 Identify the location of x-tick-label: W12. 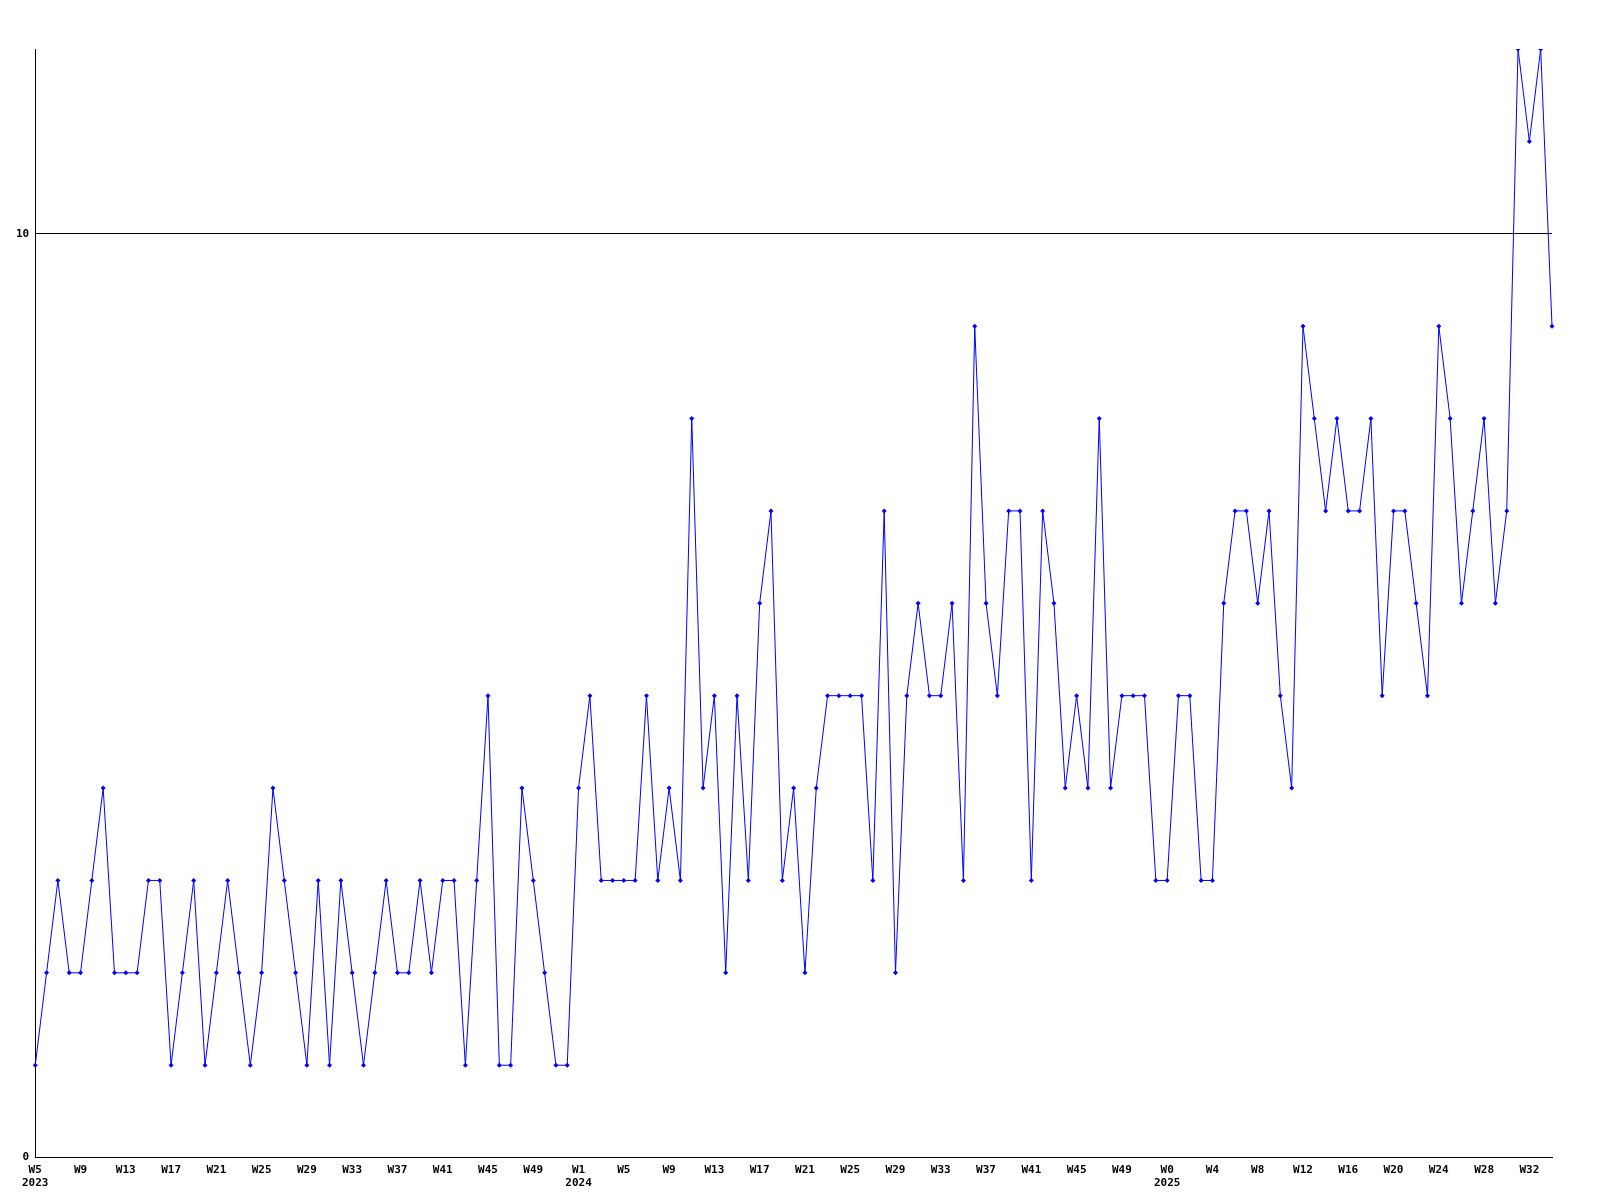
(1303, 1170).